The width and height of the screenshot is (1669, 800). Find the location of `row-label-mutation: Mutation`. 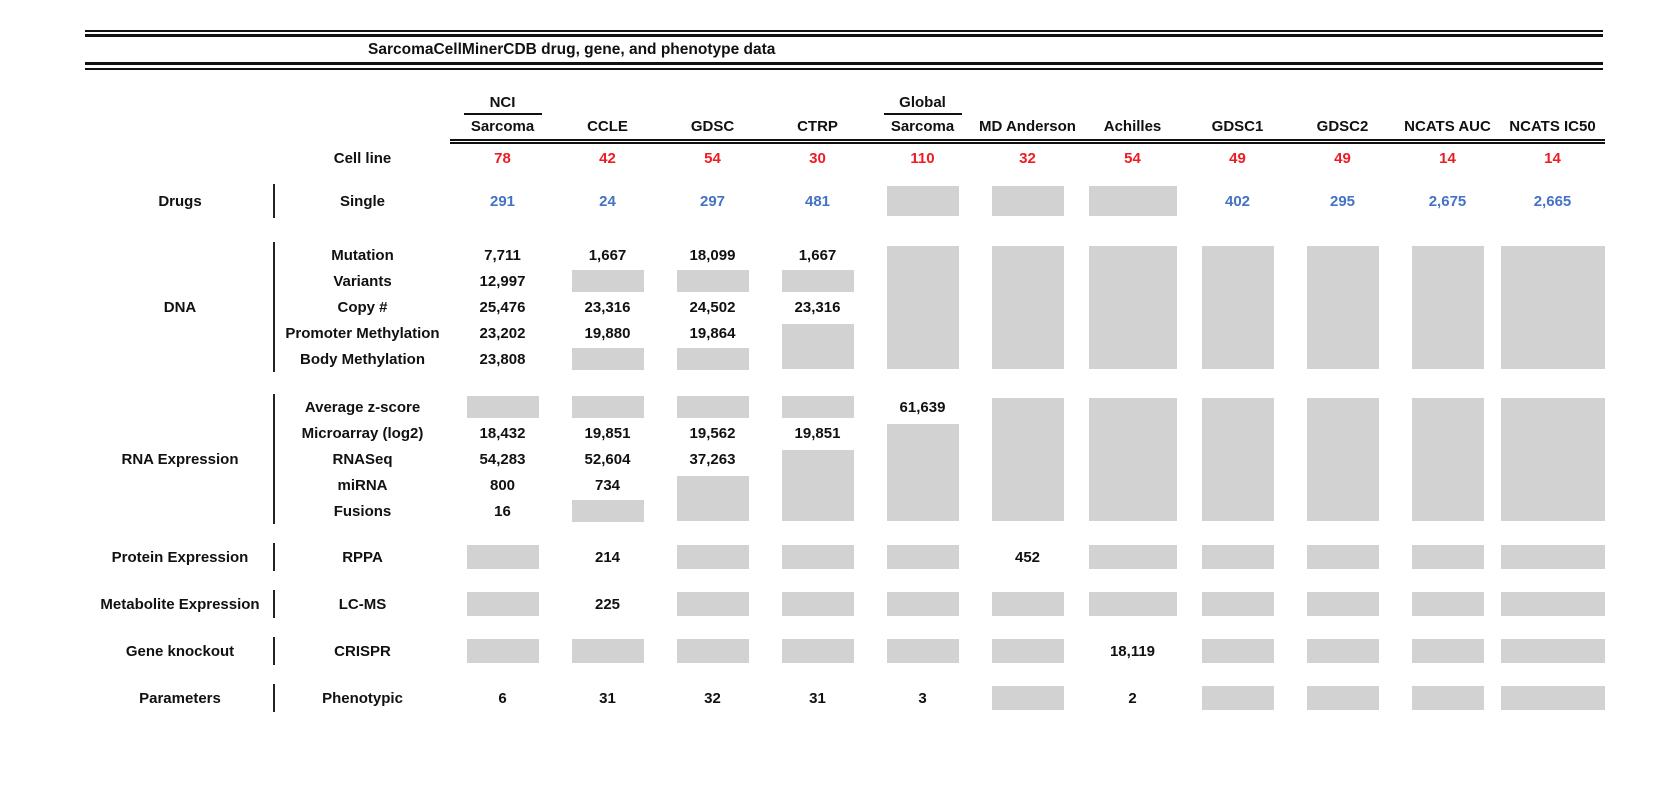

row-label-mutation: Mutation is located at coordinates (362, 255).